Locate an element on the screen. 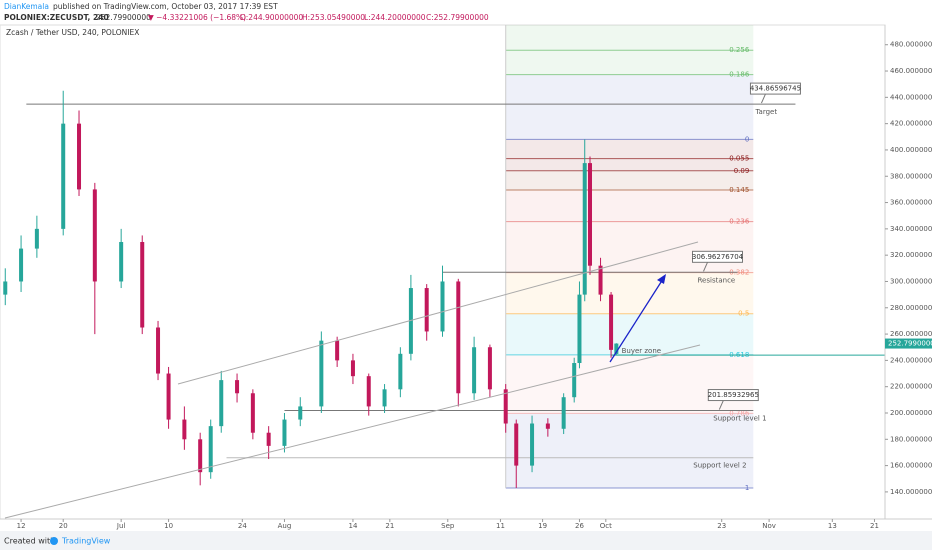 This screenshot has width=932, height=554. y-tick-label: 480.00000000 is located at coordinates (911, 45).